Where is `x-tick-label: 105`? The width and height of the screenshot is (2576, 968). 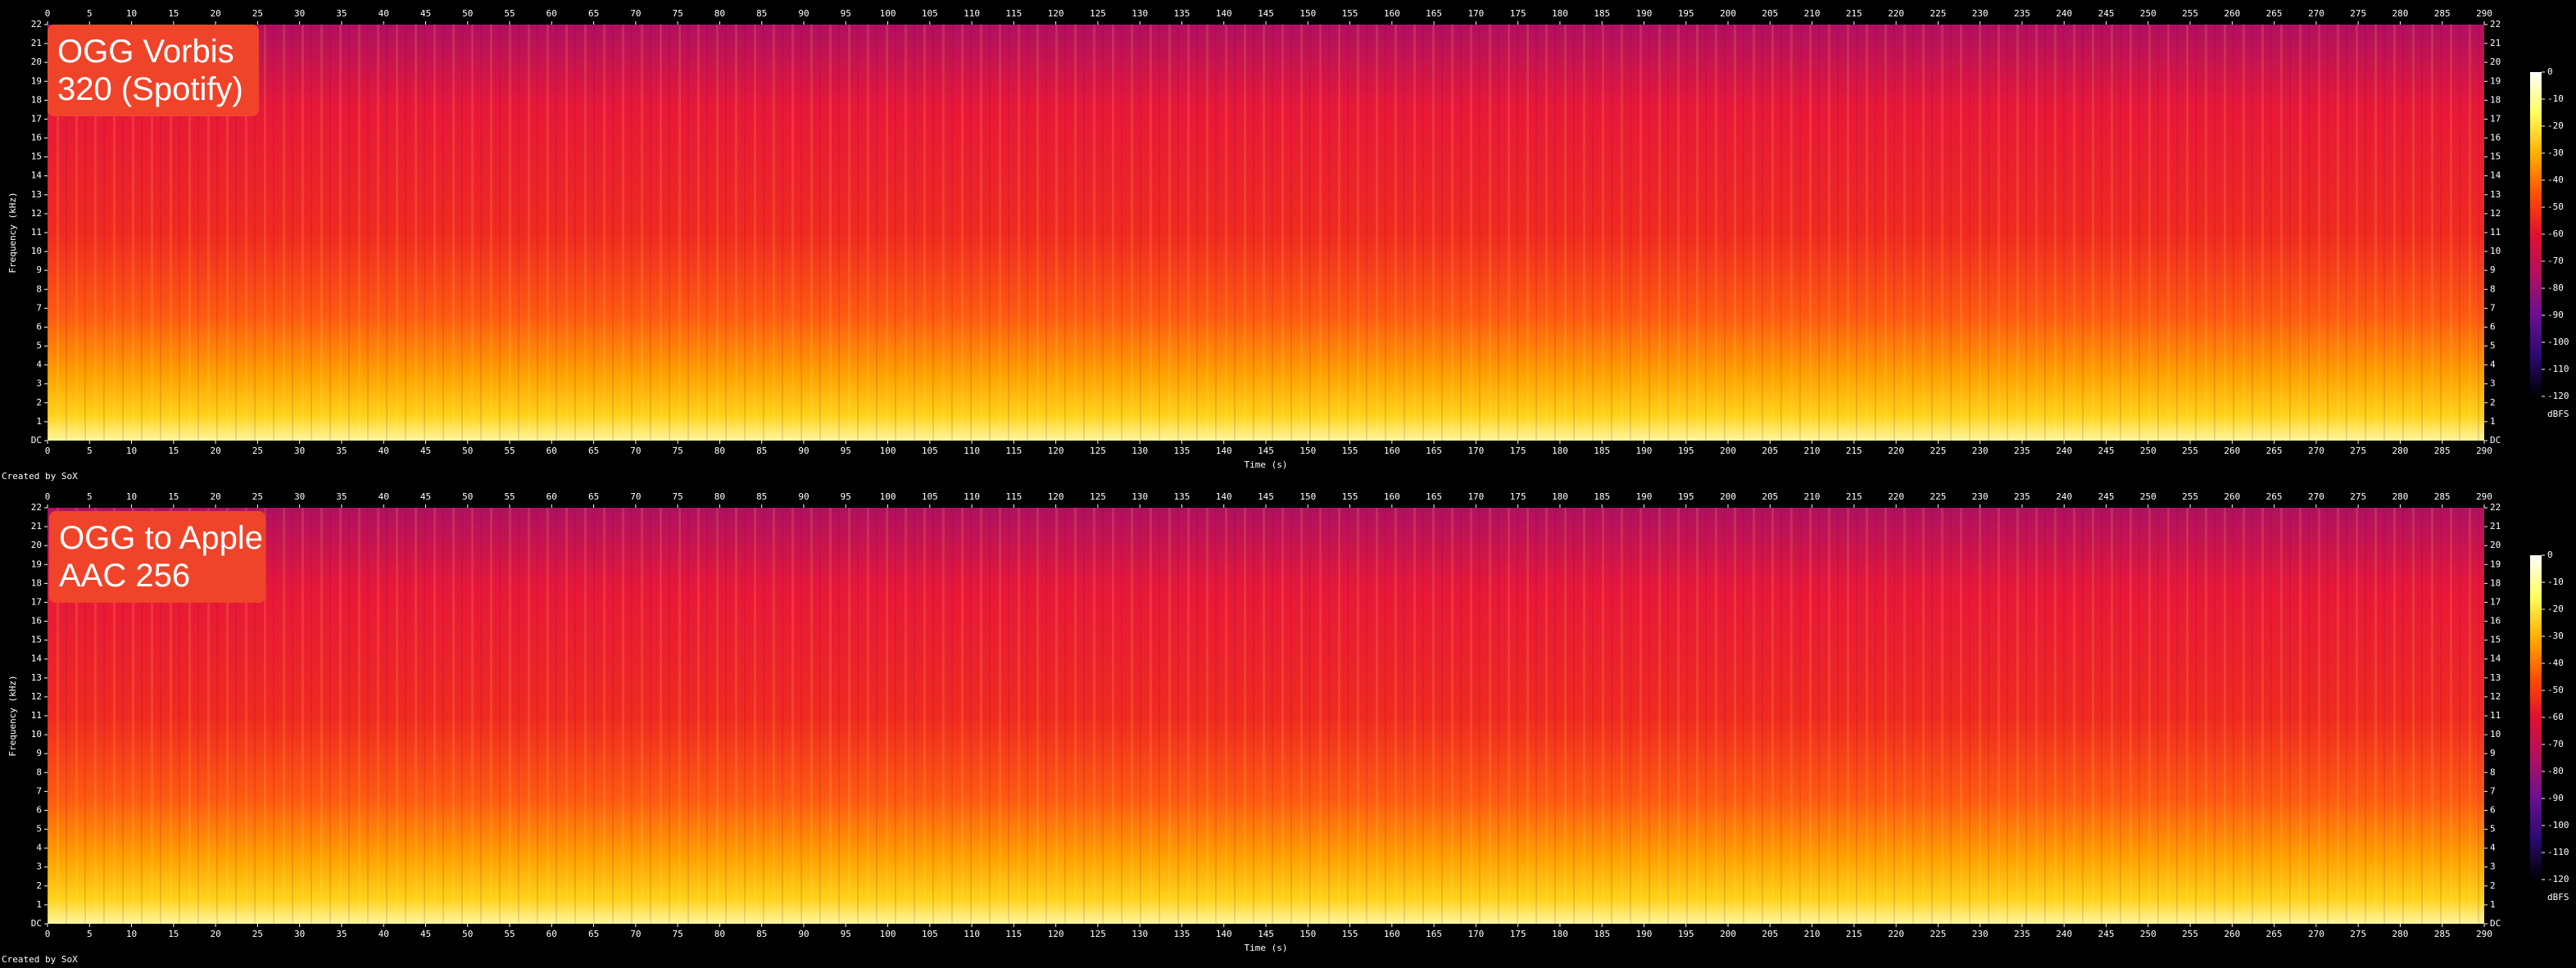
x-tick-label: 105 is located at coordinates (930, 13).